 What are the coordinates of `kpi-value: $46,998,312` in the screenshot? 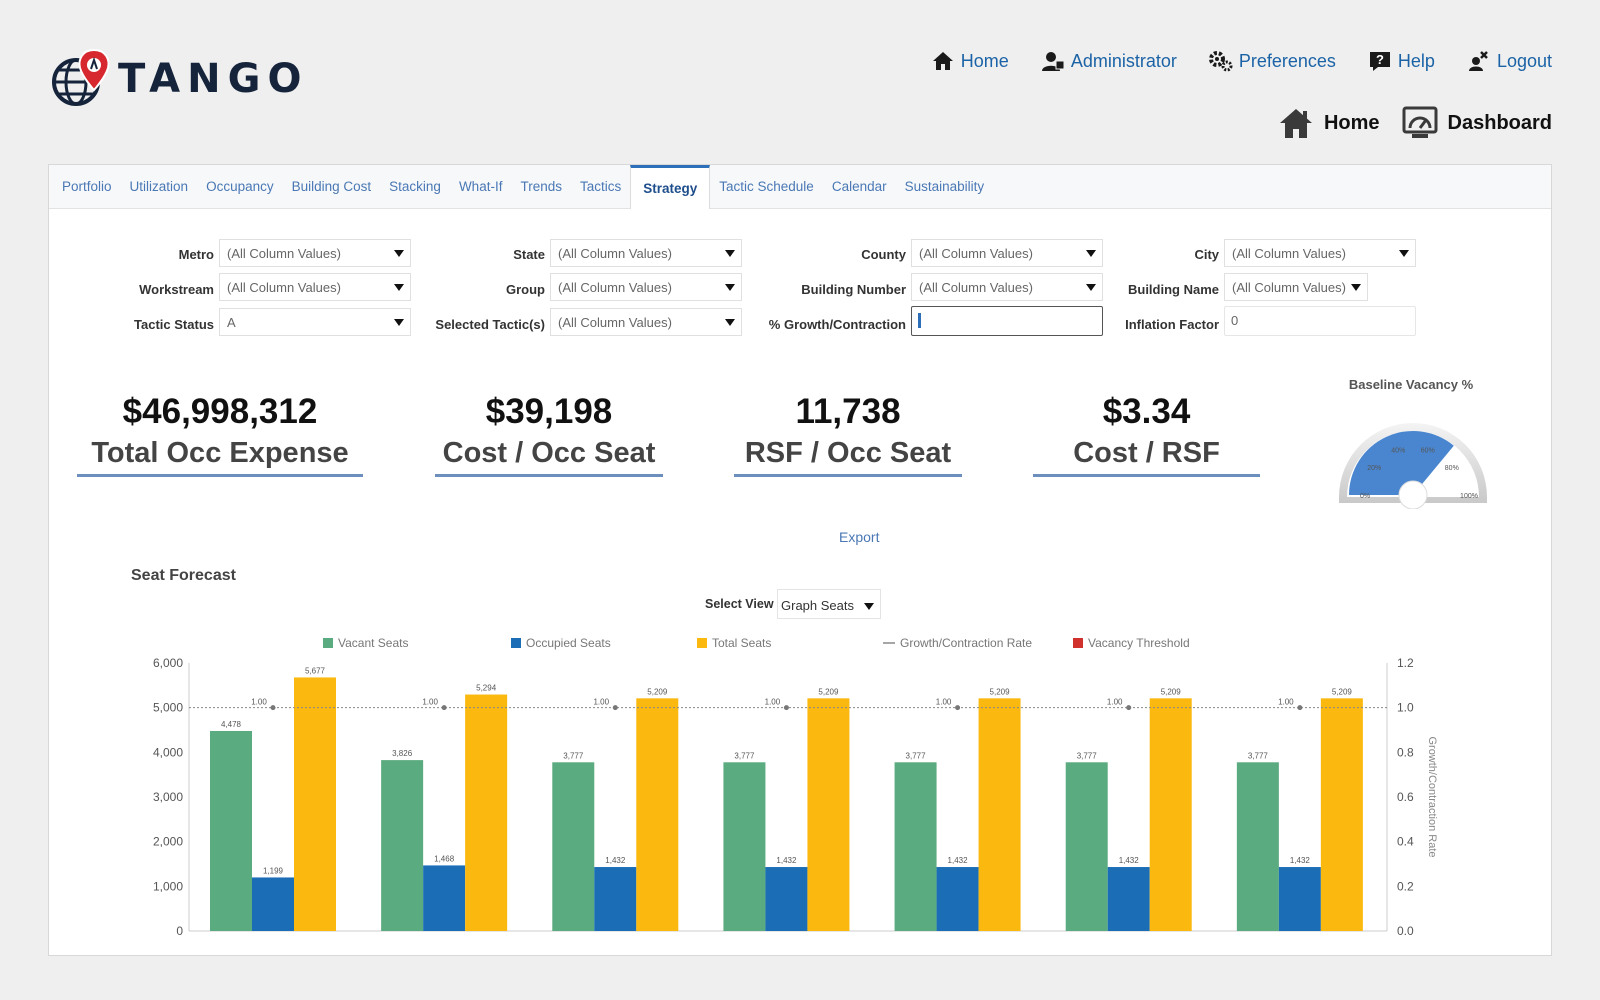 It's located at (220, 411).